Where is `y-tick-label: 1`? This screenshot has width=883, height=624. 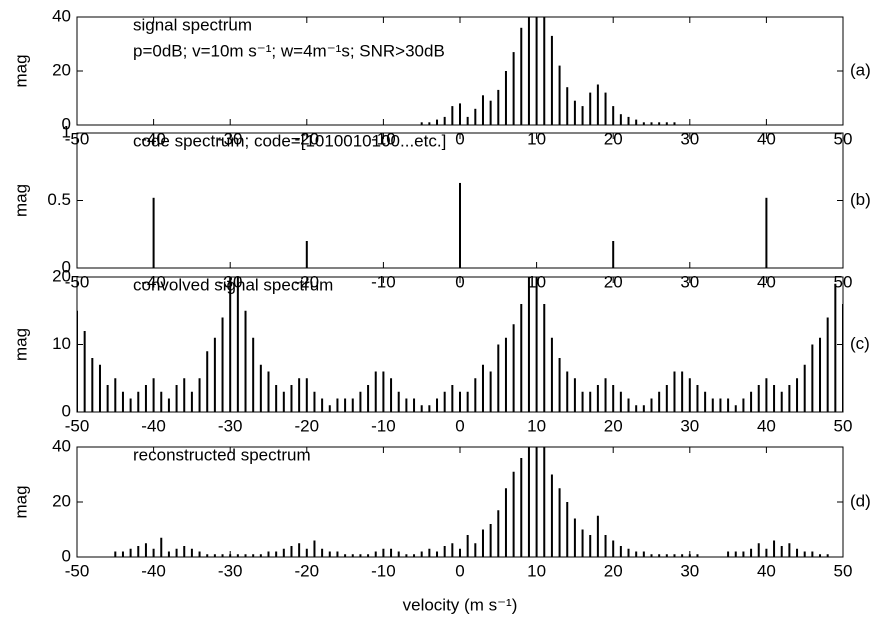
y-tick-label: 1 is located at coordinates (66, 131).